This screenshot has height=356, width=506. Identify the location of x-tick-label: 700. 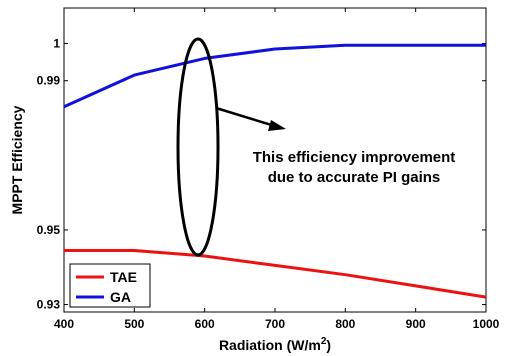
(275, 324).